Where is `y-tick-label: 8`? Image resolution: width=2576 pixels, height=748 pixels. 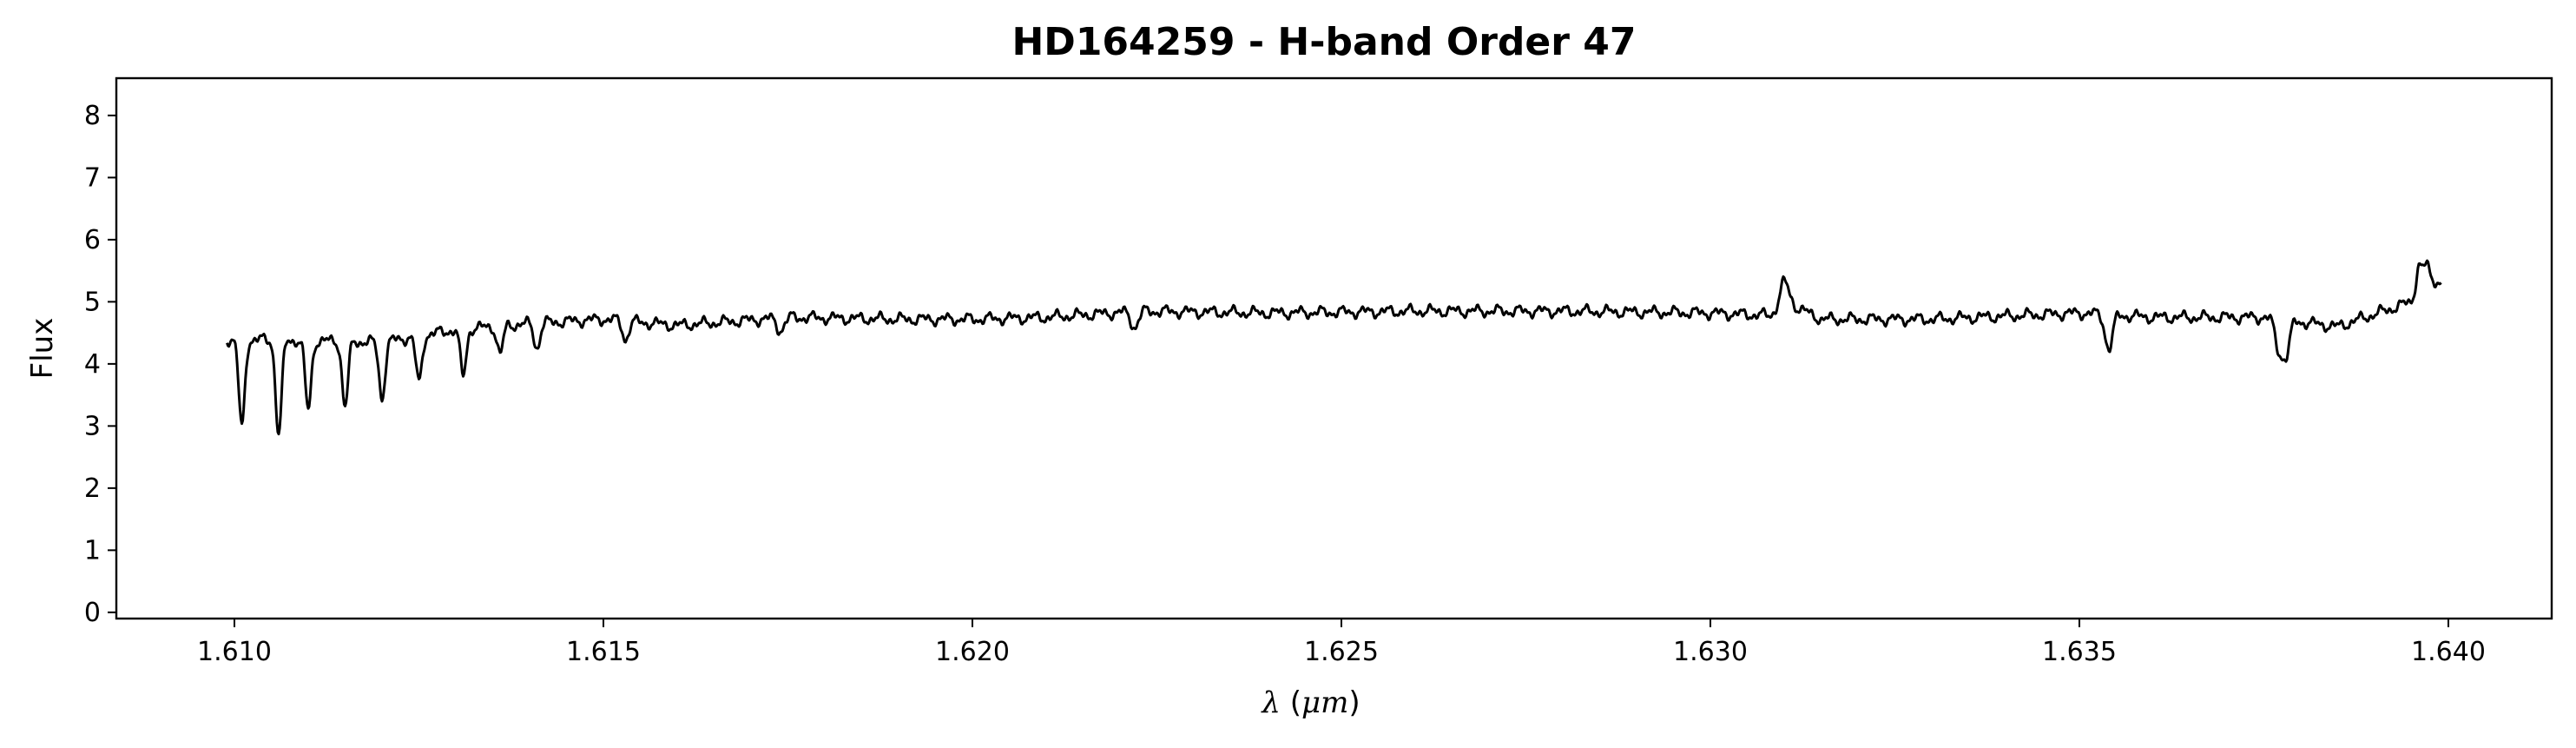 y-tick-label: 8 is located at coordinates (92, 116).